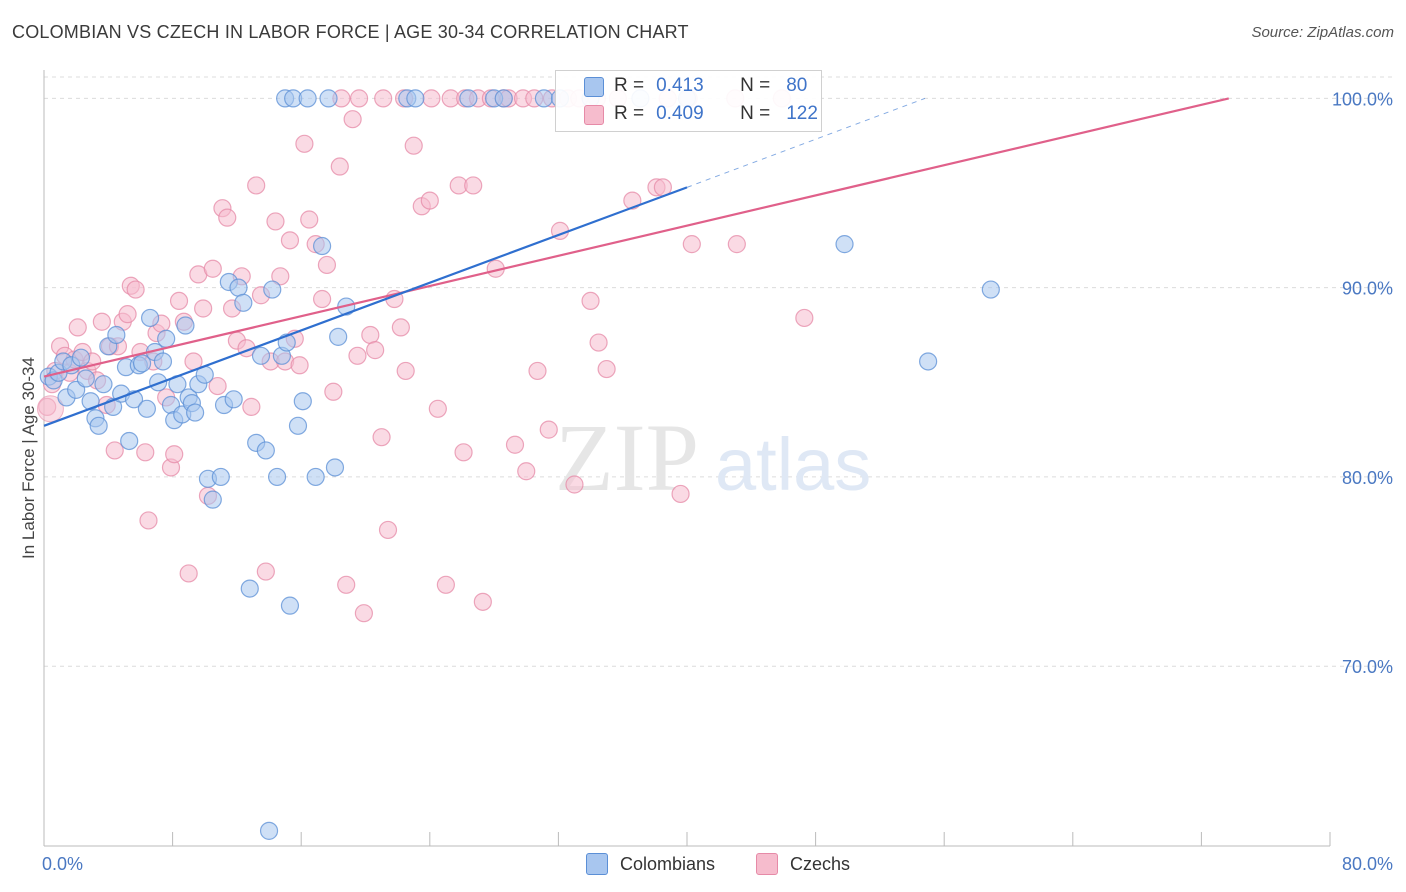 The height and width of the screenshot is (892, 1406). What do you see at coordinates (28, 458) in the screenshot?
I see `y-axis-label: In Labor Force | Age 30-34` at bounding box center [28, 458].